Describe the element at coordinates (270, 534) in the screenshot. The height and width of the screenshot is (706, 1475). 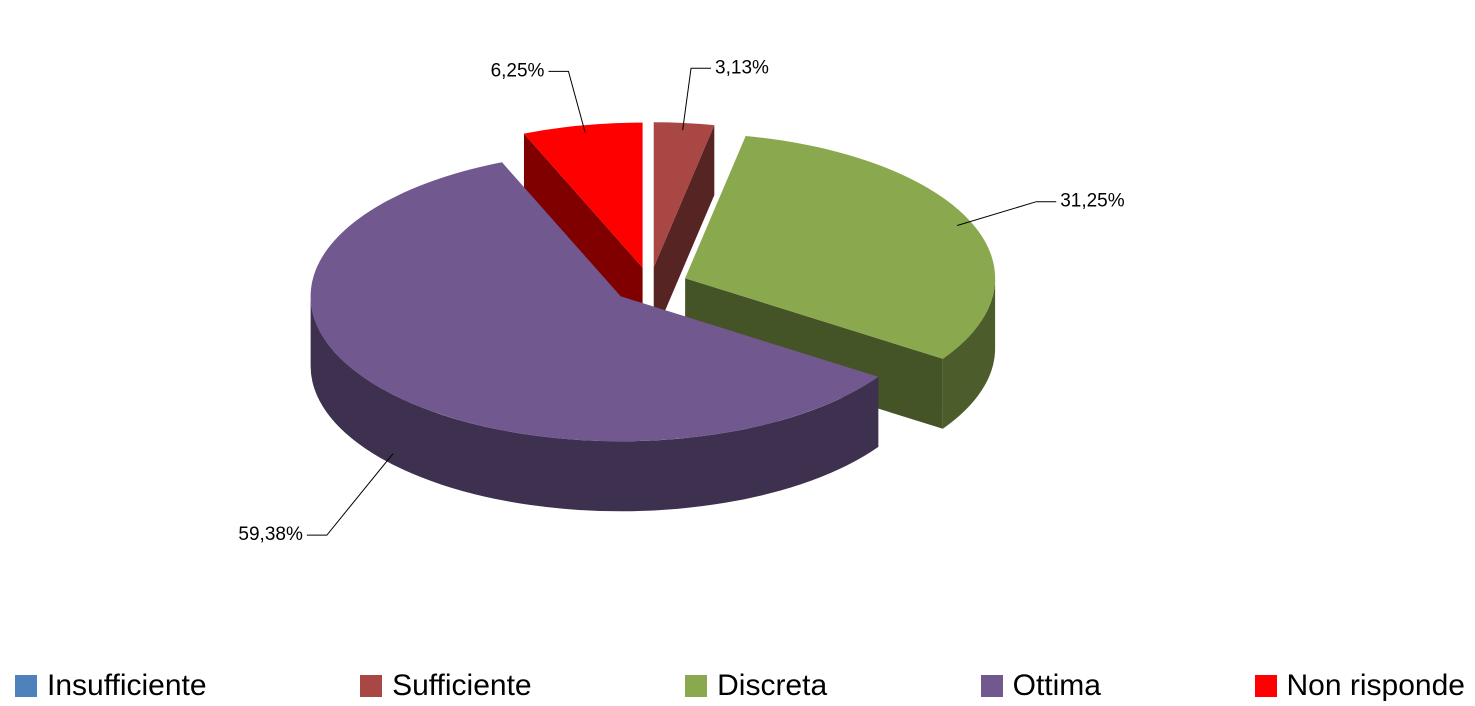
I see `data-label: 59,38%` at that location.